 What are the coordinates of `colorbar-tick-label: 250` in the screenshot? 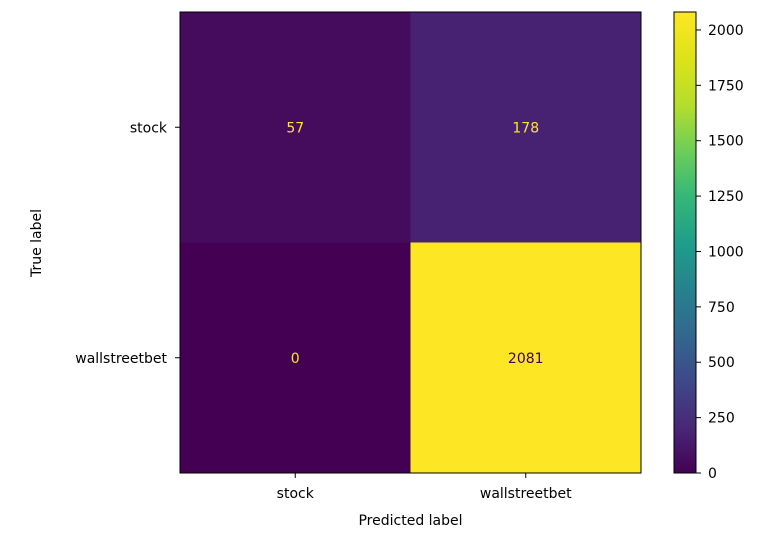 It's located at (721, 419).